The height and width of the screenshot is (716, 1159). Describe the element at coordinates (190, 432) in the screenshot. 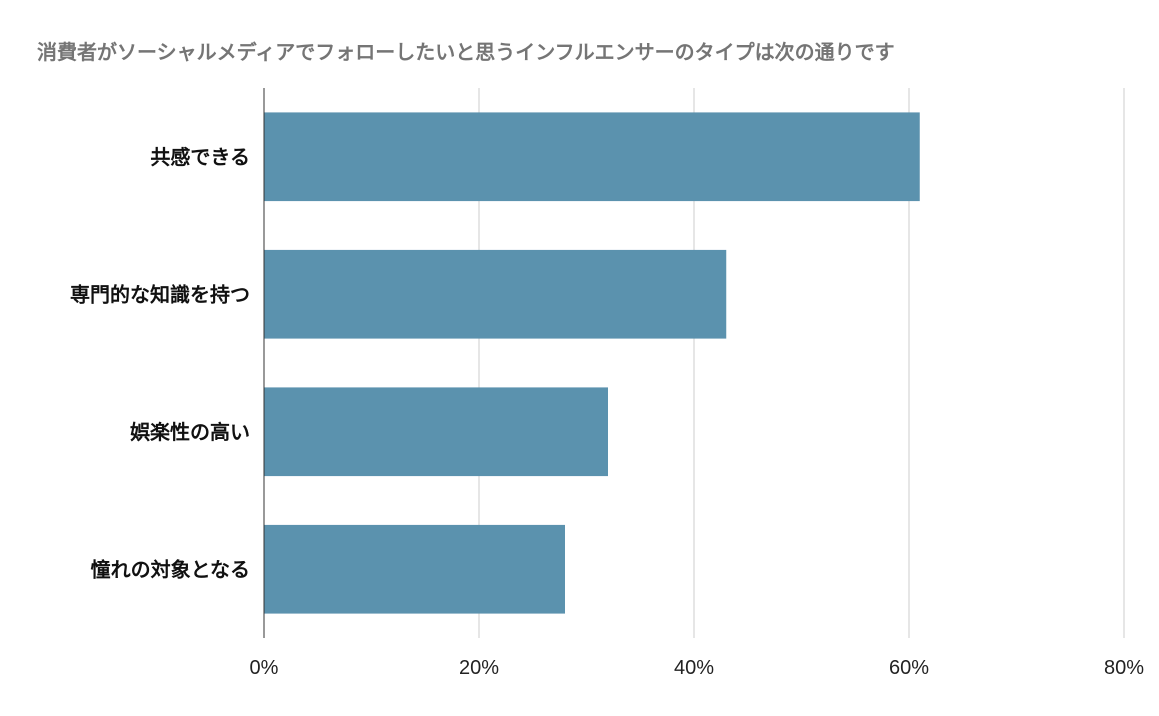

I see `category-label: 娯楽性の高い` at that location.